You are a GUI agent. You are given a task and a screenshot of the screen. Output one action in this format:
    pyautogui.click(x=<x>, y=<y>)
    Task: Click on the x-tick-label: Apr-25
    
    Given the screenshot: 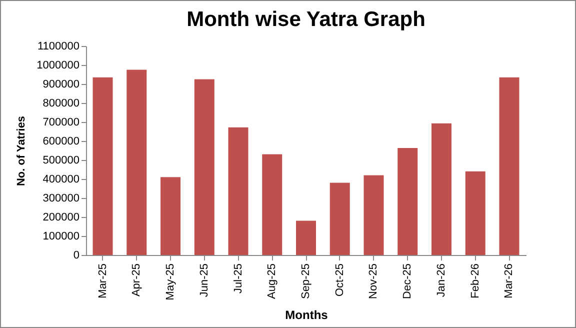 What is the action you would take?
    pyautogui.click(x=136, y=280)
    